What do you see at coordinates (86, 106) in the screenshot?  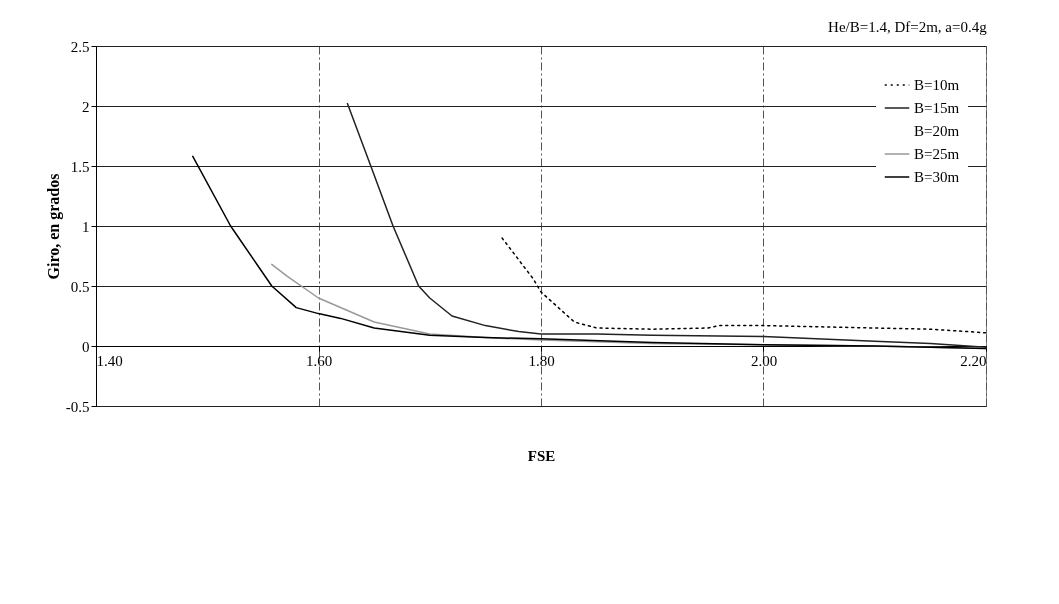 I see `y-tick-label: 2` at bounding box center [86, 106].